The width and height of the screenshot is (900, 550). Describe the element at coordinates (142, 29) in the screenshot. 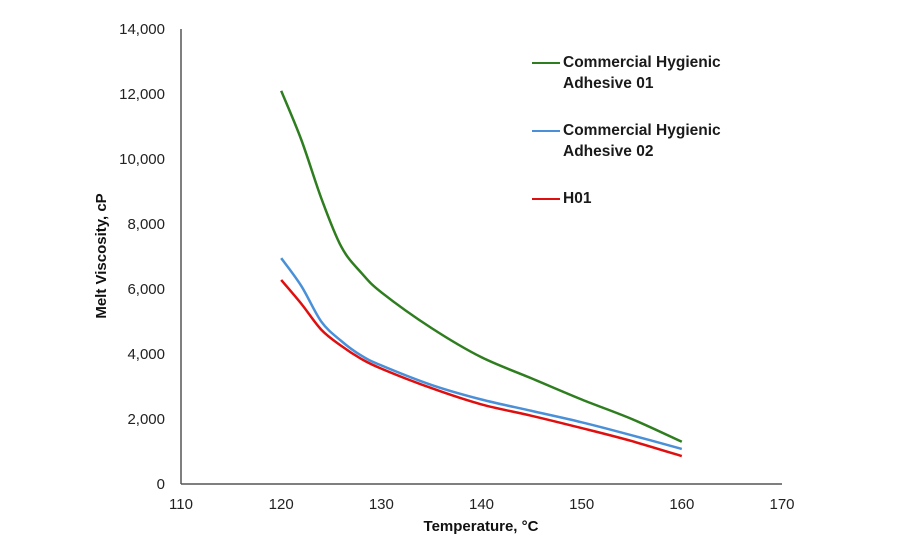

I see `y-tick-label: 14,000` at that location.